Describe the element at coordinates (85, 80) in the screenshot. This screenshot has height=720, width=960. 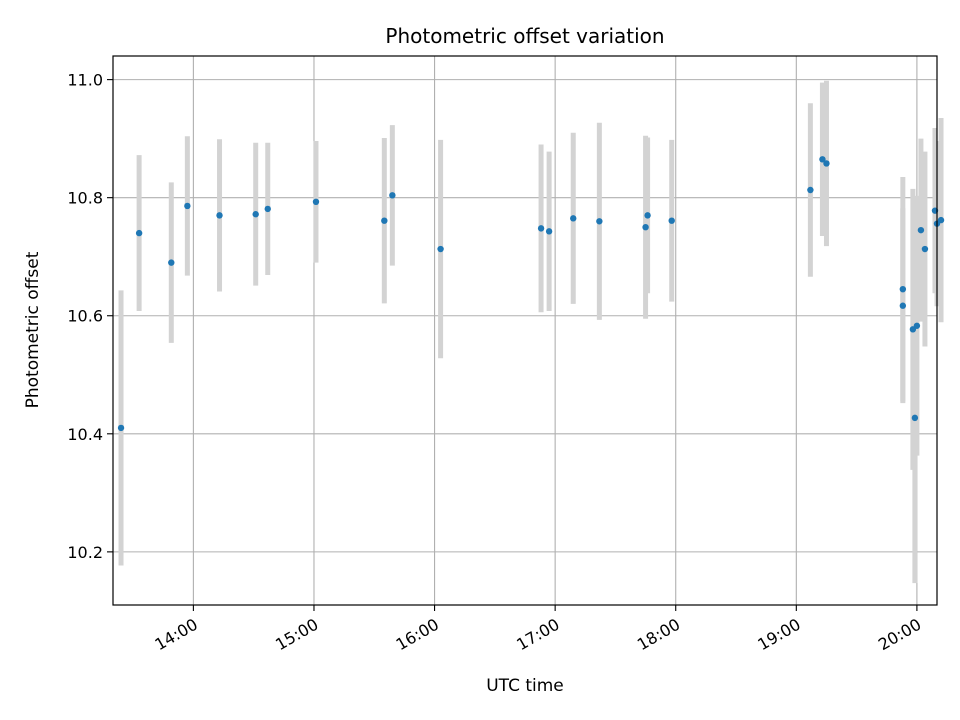
I see `y-tick-label: 11.0` at that location.